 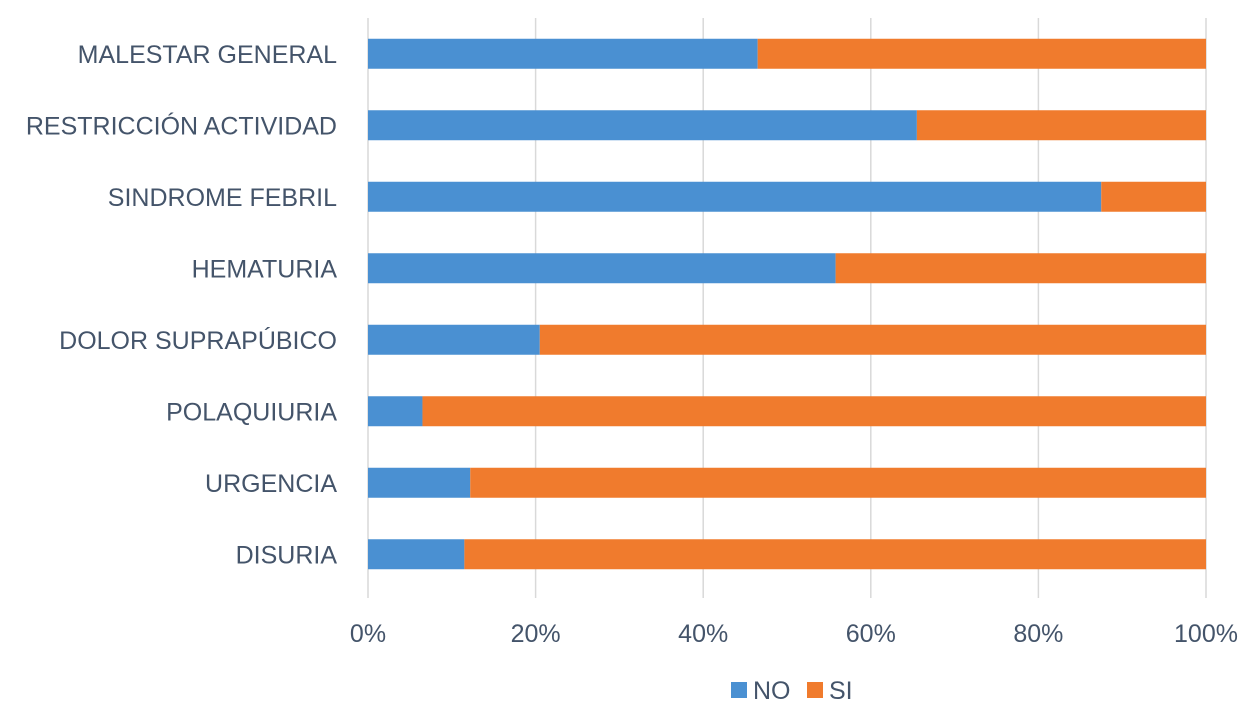 What do you see at coordinates (368, 634) in the screenshot?
I see `x-tick-label: 0%` at bounding box center [368, 634].